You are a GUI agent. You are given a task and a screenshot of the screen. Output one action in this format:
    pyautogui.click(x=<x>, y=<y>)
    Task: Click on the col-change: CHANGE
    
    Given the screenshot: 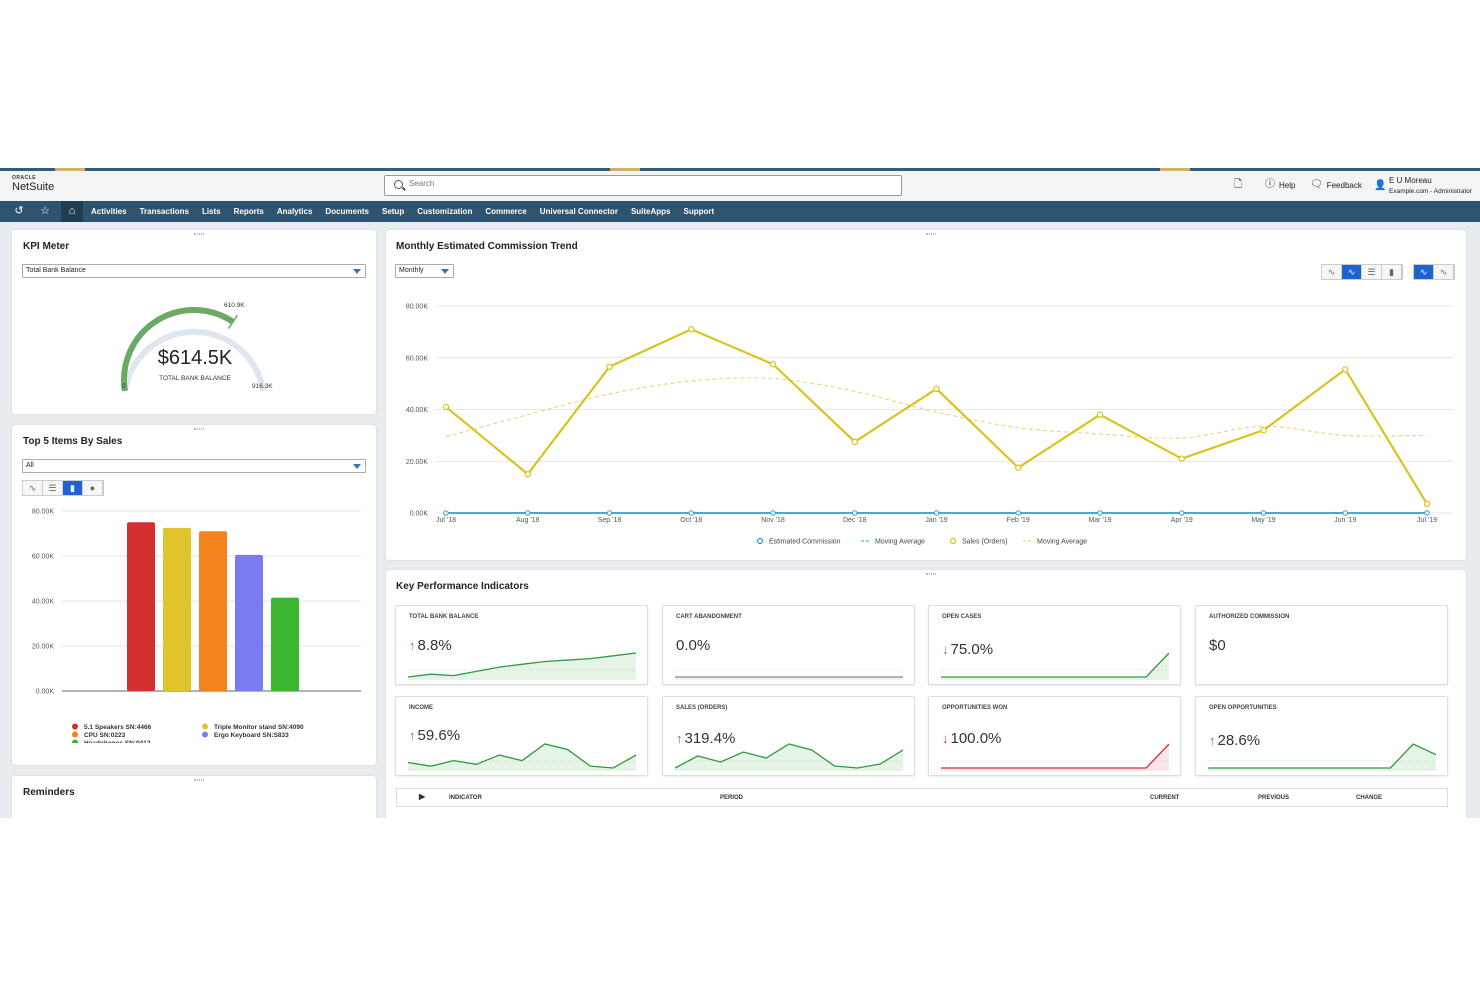 What is the action you would take?
    pyautogui.click(x=1369, y=798)
    